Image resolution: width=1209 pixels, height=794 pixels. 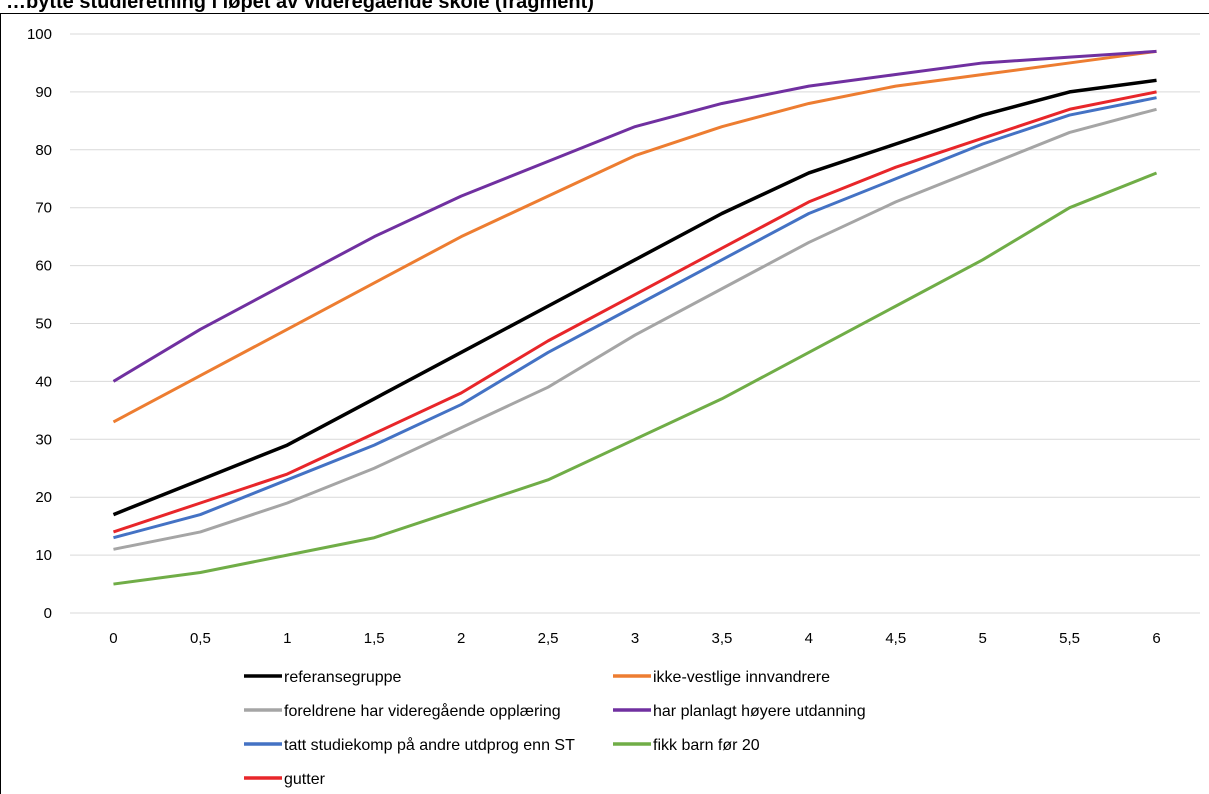 I want to click on legend-label: tatt studiekomp på andre utdprog enn ST, so click(x=429, y=745).